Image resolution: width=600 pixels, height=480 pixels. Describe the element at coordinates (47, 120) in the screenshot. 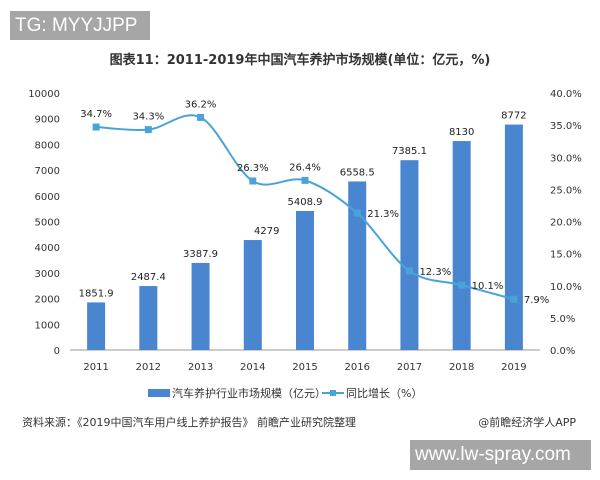

I see `y-left-tick-label: 9000` at that location.